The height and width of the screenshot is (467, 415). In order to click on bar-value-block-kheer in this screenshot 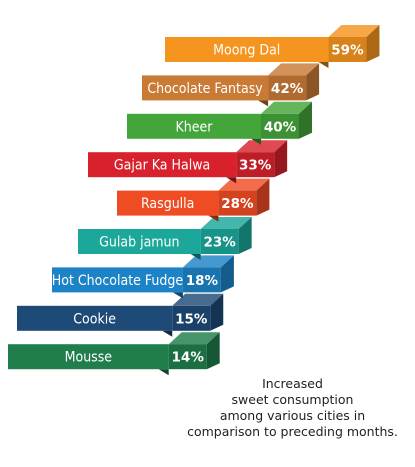, I will do `click(280, 126)`.